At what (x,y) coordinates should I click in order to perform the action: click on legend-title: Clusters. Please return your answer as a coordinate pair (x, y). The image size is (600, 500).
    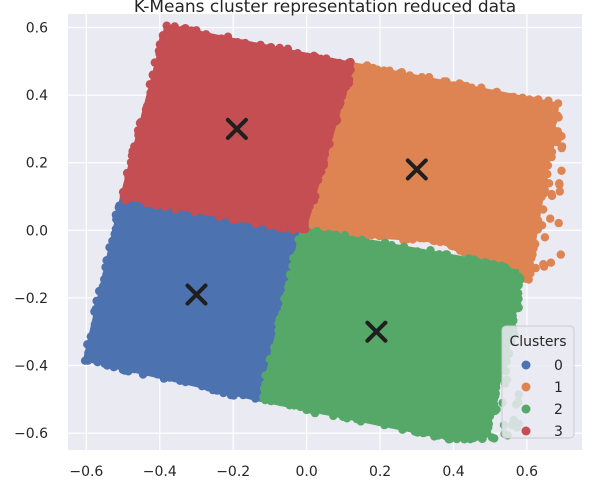
    Looking at the image, I should click on (538, 342).